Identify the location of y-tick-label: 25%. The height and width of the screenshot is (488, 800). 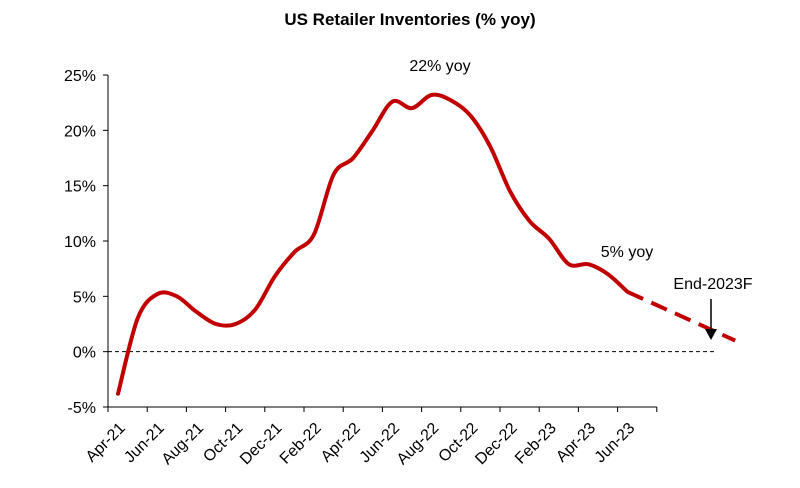
(80, 76).